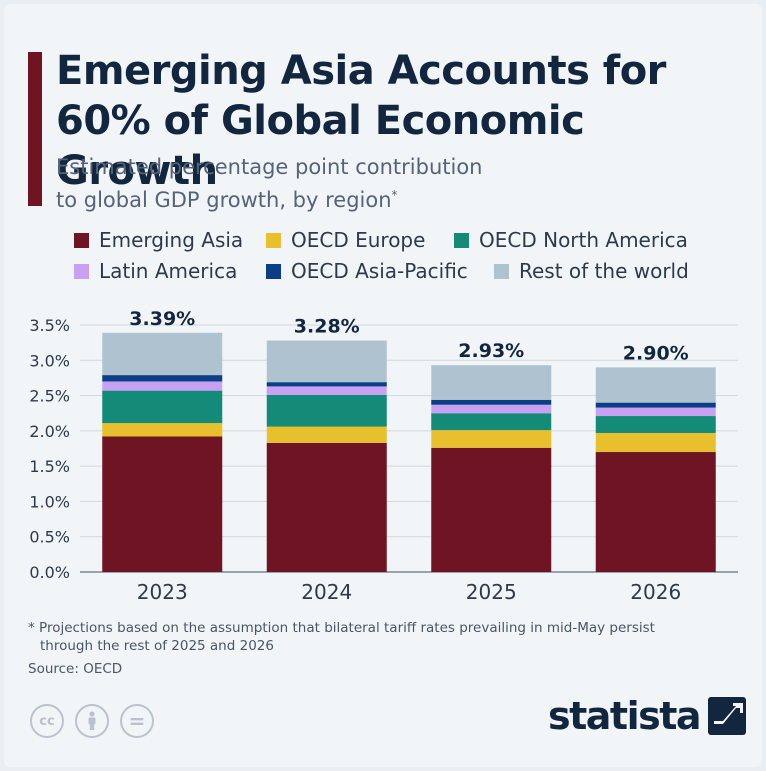  I want to click on creative-commons-icon: cc, so click(47, 721).